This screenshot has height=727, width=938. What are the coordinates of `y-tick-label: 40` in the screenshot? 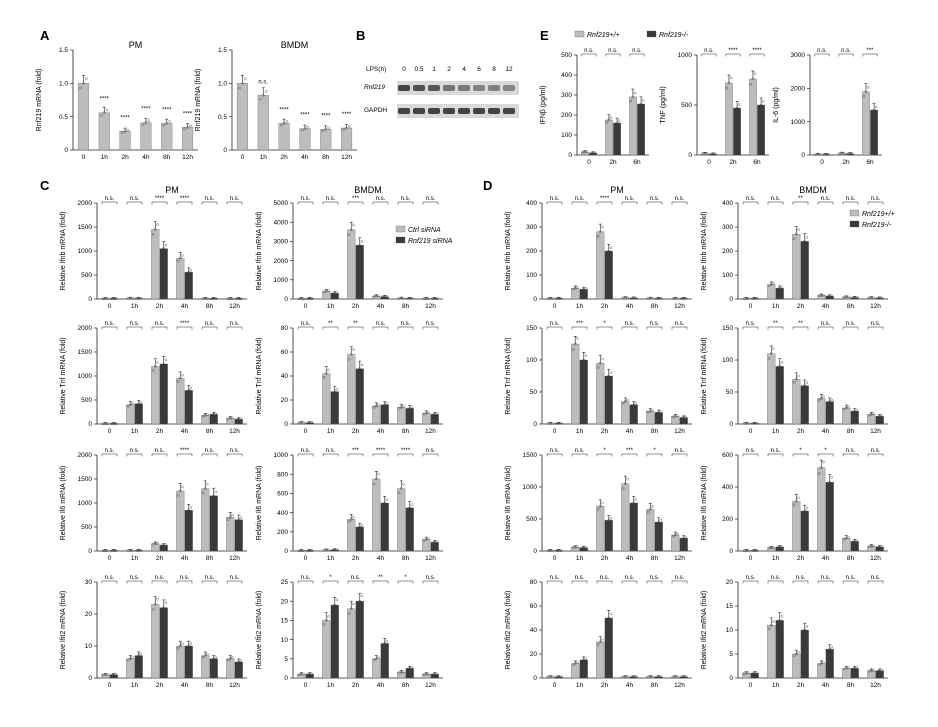 It's located at (534, 630).